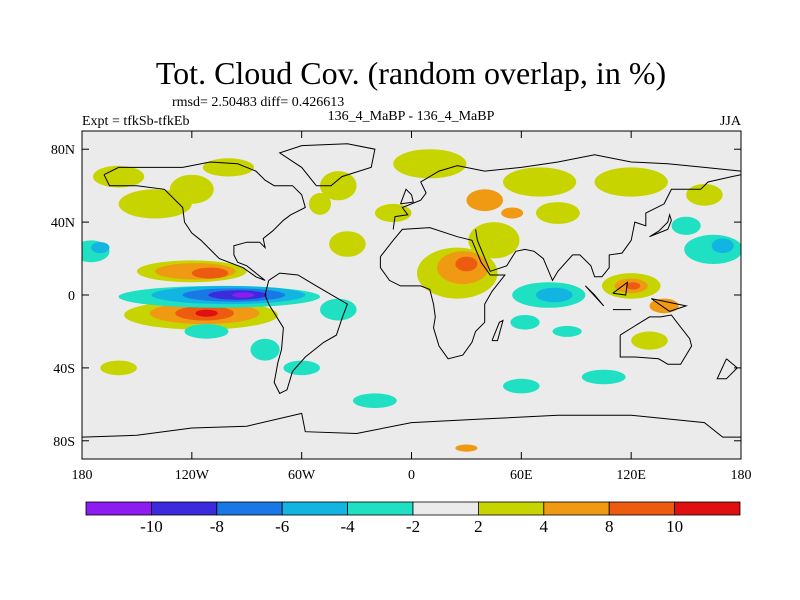 The height and width of the screenshot is (600, 800). I want to click on y-tick-label: 40N, so click(63, 223).